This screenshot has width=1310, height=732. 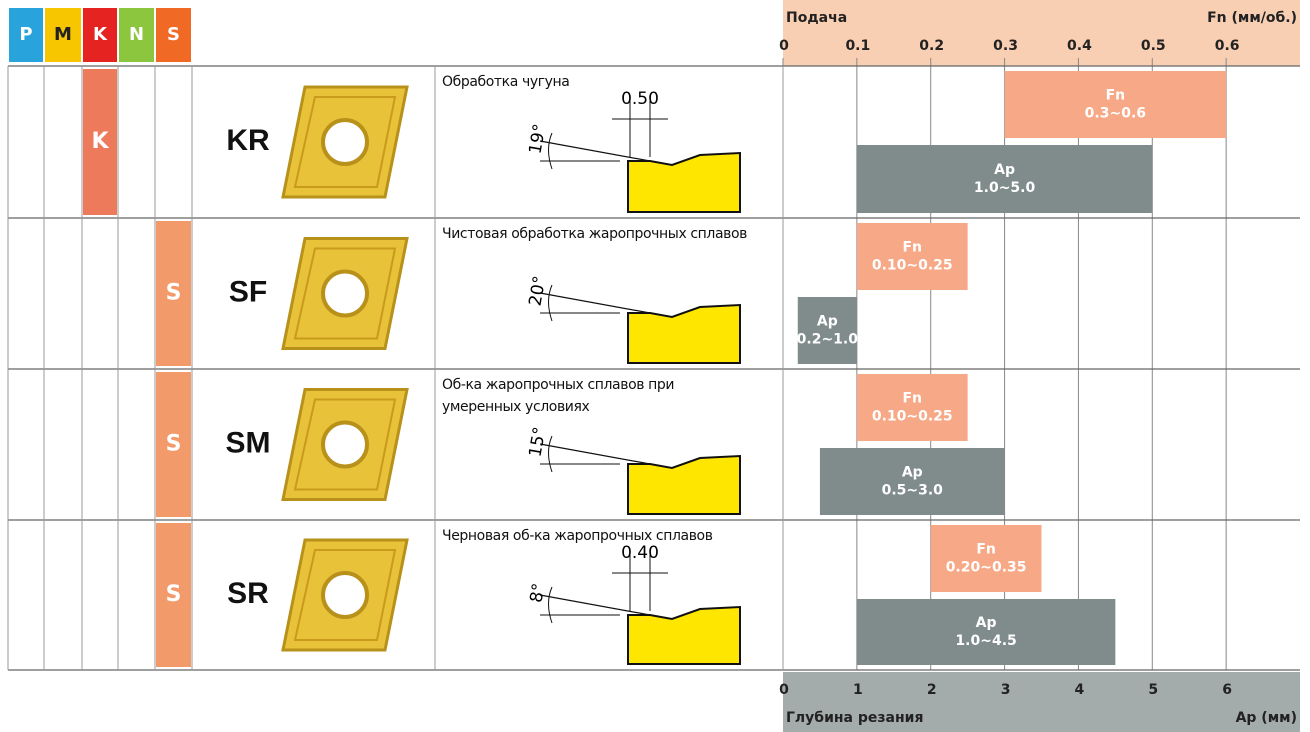 I want to click on depth-tick-label: 4, so click(x=1080, y=690).